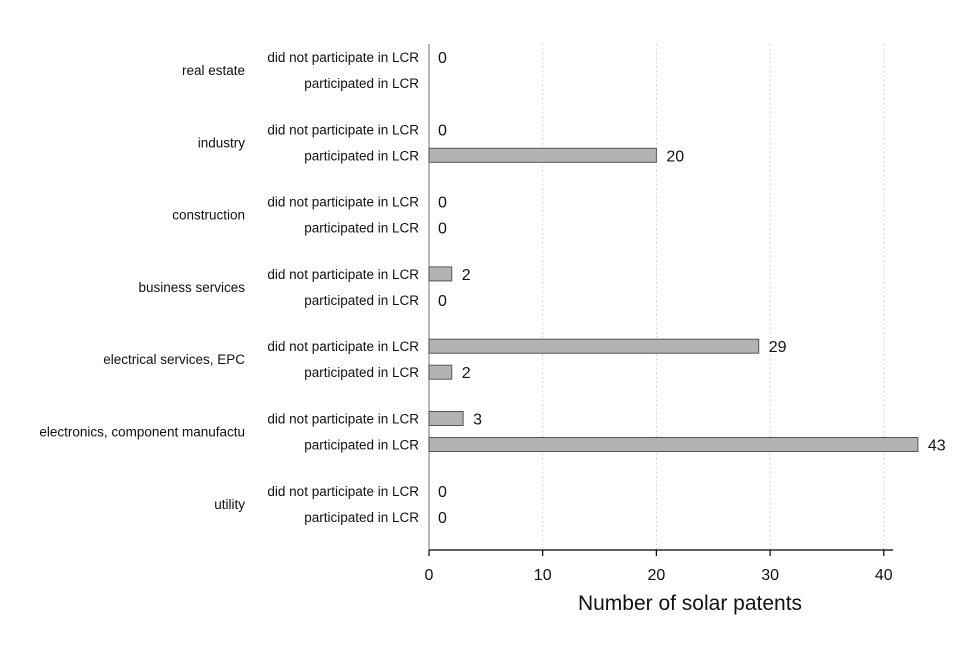 The height and width of the screenshot is (650, 975). What do you see at coordinates (543, 575) in the screenshot?
I see `x-tick-label: 10` at bounding box center [543, 575].